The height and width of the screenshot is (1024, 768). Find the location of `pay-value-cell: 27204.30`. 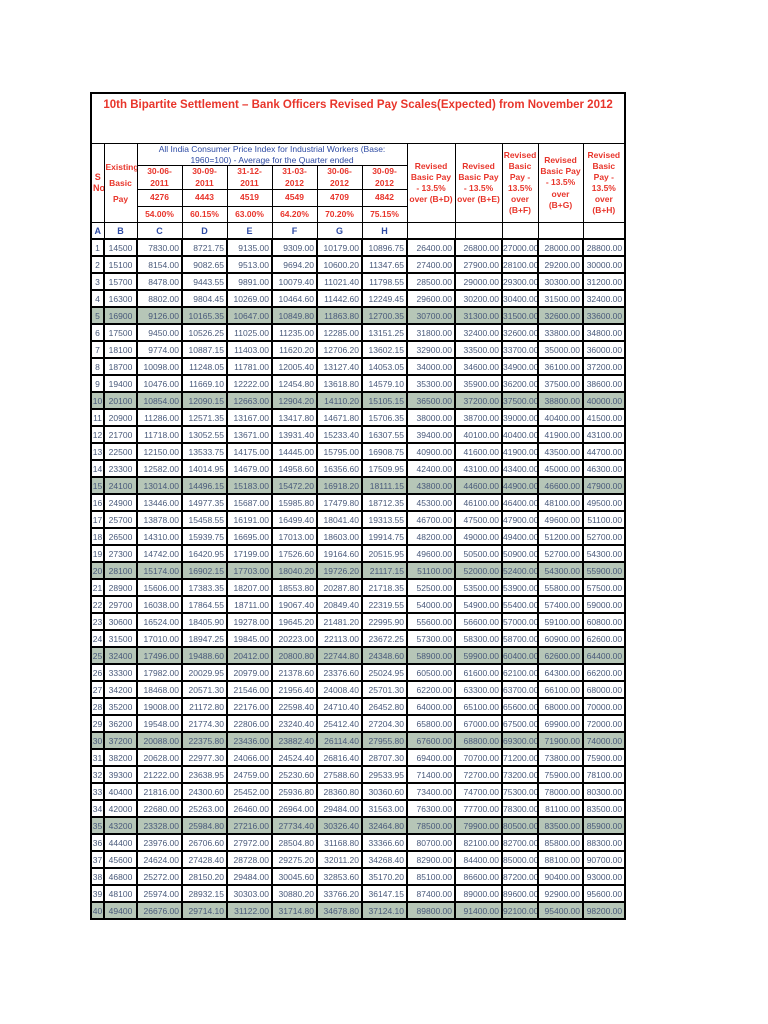

pay-value-cell: 27204.30 is located at coordinates (384, 723).